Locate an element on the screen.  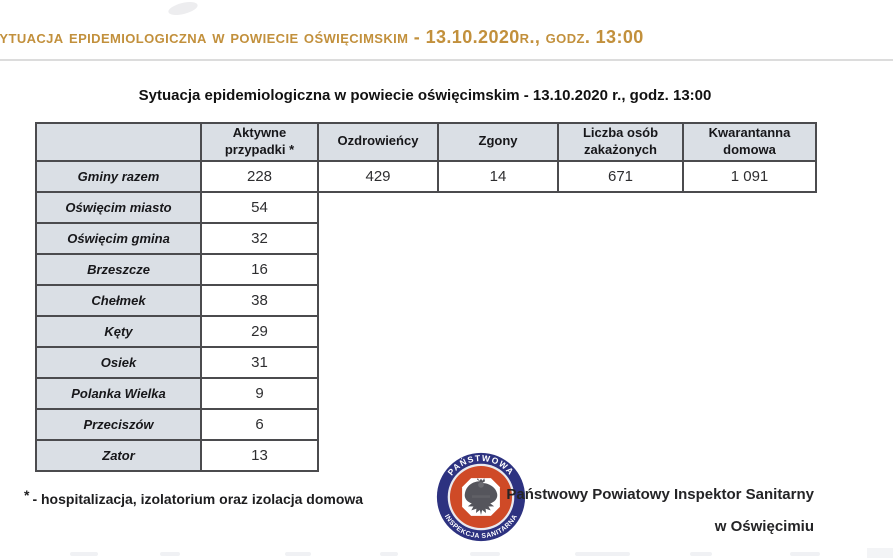
active-cases-value: 38 is located at coordinates (259, 300).